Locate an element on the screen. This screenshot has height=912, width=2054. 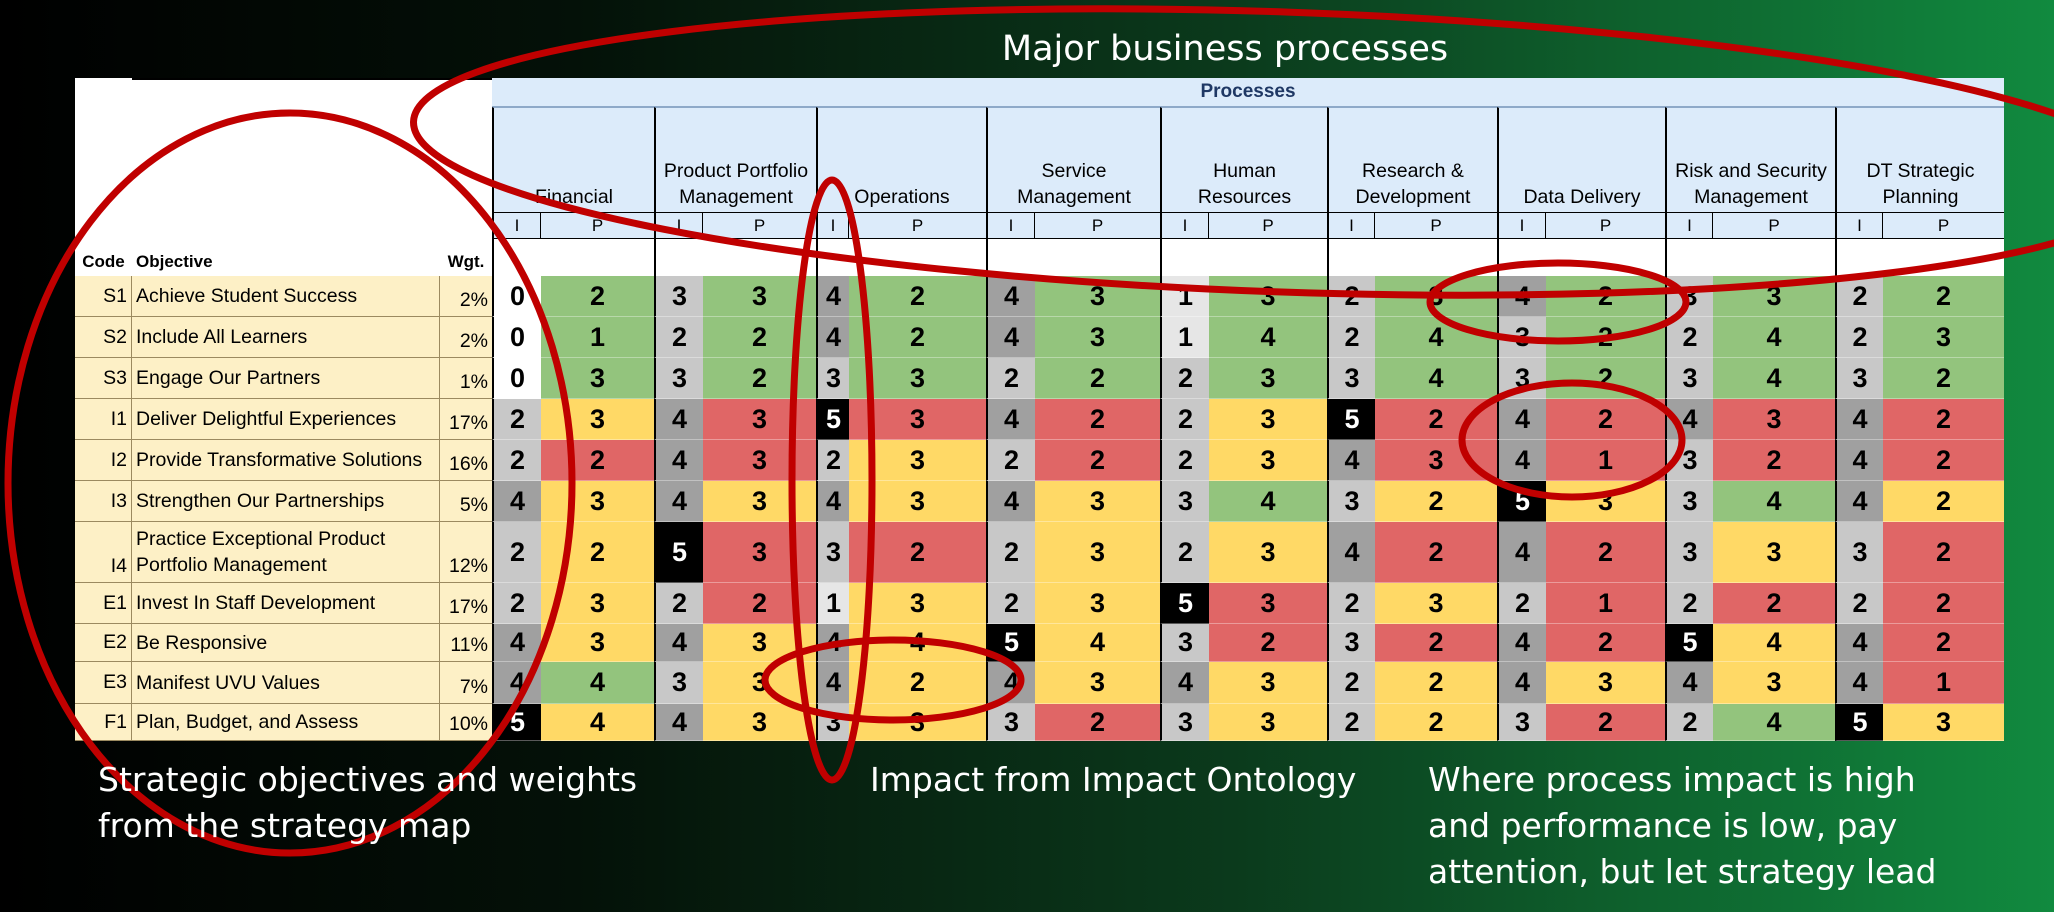
weight-column-header: Wgt. is located at coordinates (466, 257).